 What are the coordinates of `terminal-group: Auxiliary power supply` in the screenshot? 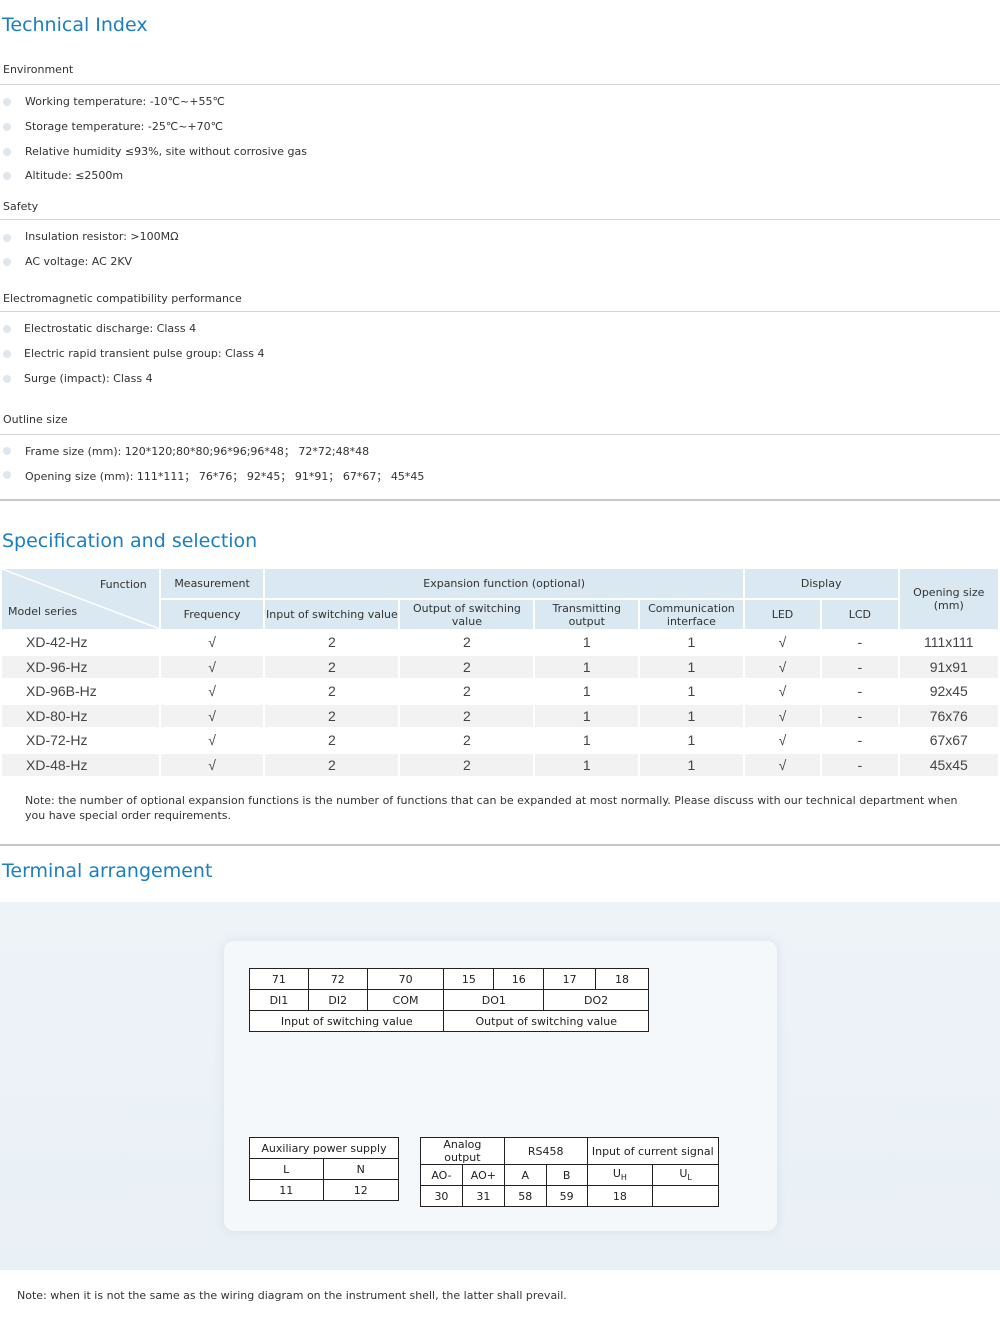 It's located at (324, 1148).